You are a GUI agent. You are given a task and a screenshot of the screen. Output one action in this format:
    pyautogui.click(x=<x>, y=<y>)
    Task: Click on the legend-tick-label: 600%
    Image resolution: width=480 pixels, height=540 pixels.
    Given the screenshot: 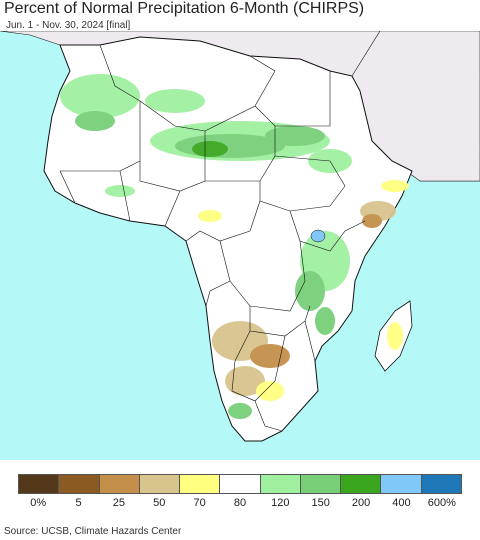 What is the action you would take?
    pyautogui.click(x=441, y=503)
    